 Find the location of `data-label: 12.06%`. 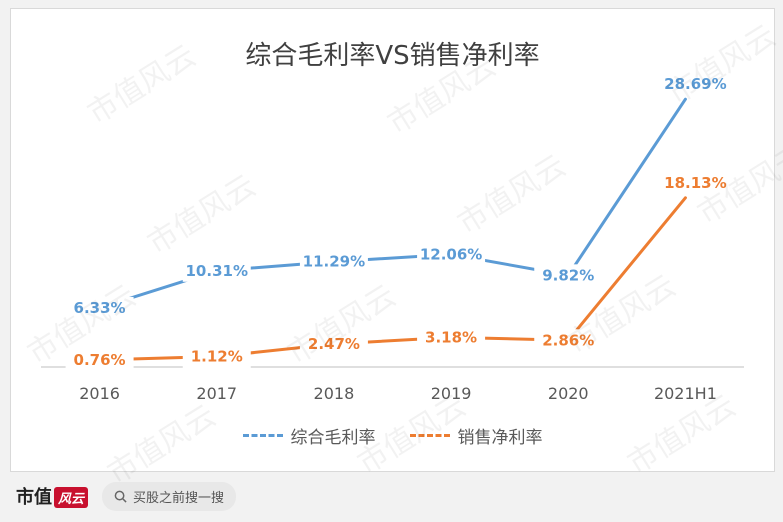

data-label: 12.06% is located at coordinates (451, 254).